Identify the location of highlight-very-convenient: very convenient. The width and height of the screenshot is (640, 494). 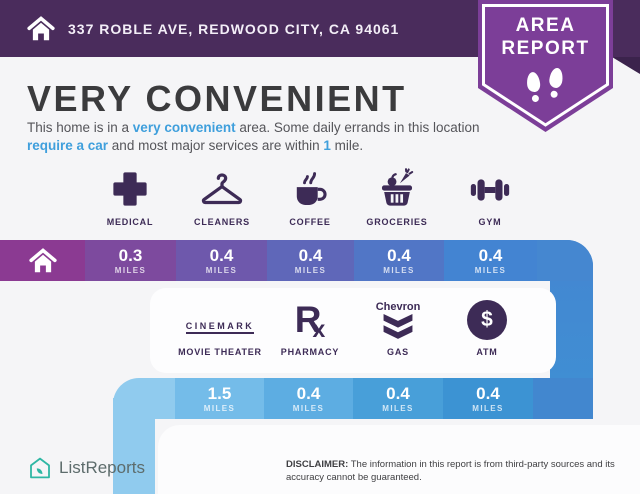
(184, 127).